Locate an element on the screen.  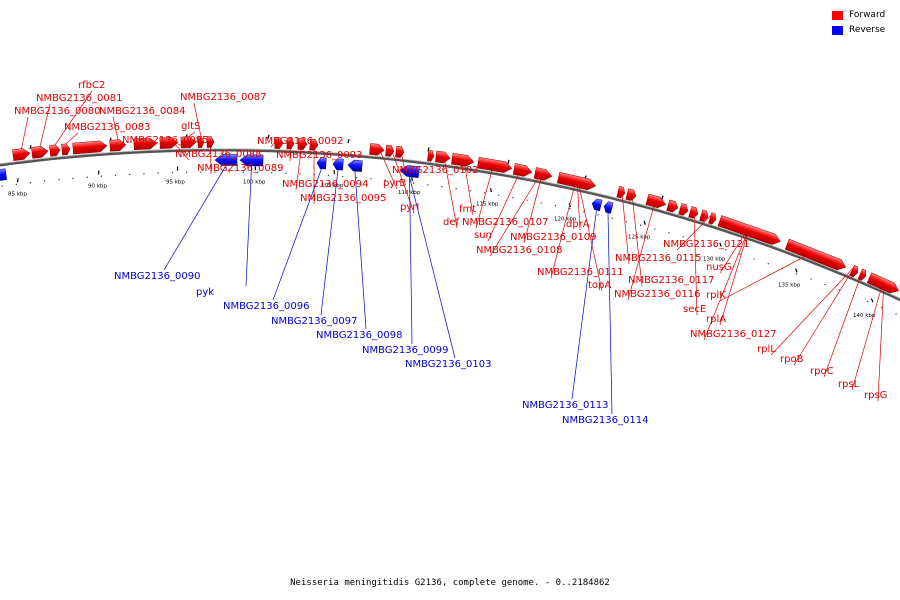
legend-reverse: Reverse is located at coordinates (862, 30).